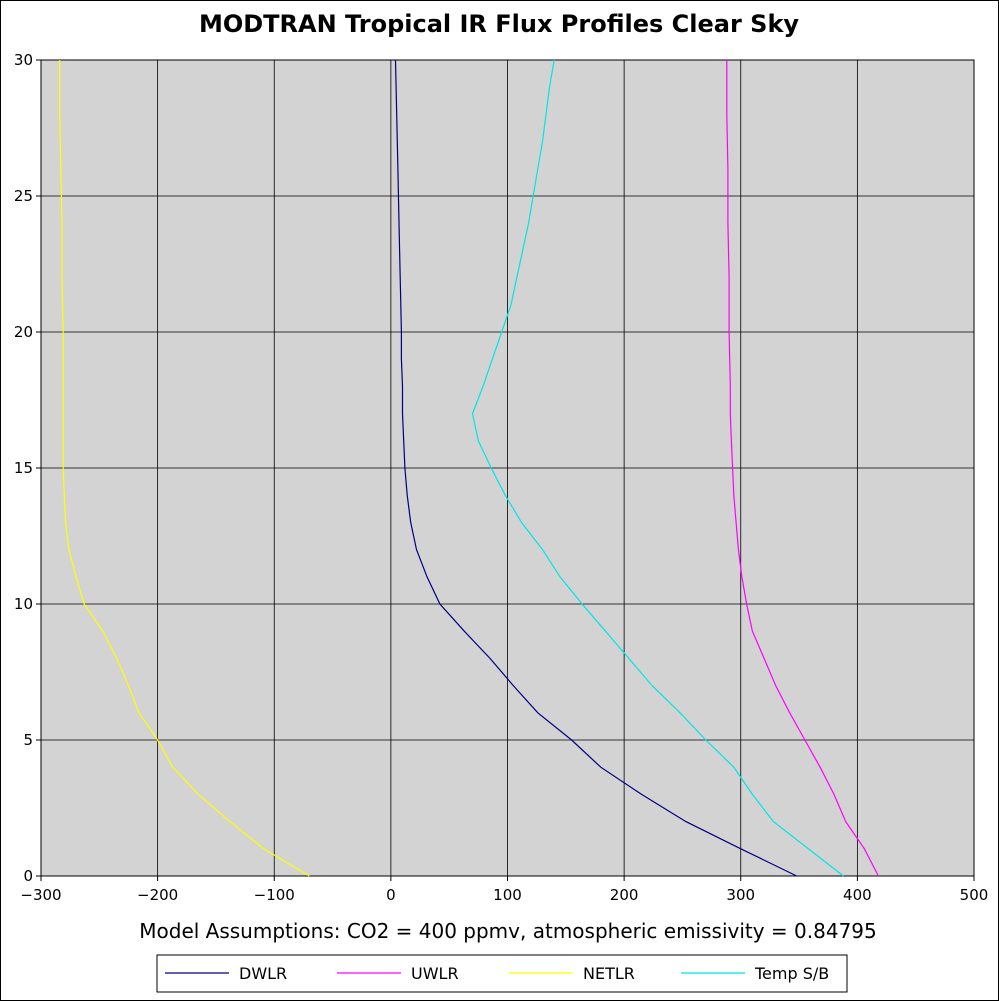 The width and height of the screenshot is (999, 1001). I want to click on x-tick-label: 0, so click(391, 895).